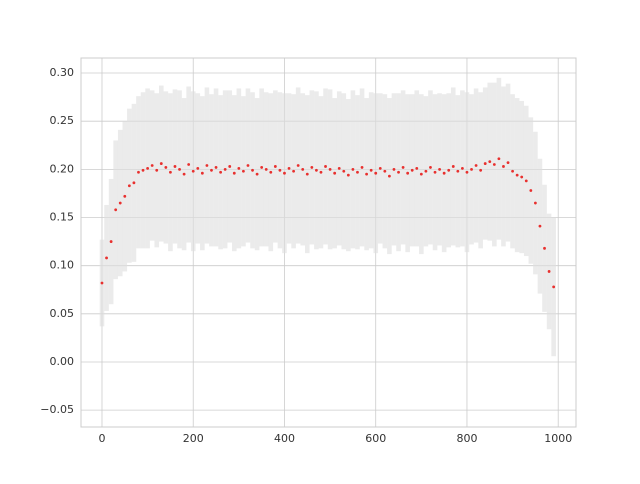  Describe the element at coordinates (101, 438) in the screenshot. I see `x-tick-label: 0` at that location.